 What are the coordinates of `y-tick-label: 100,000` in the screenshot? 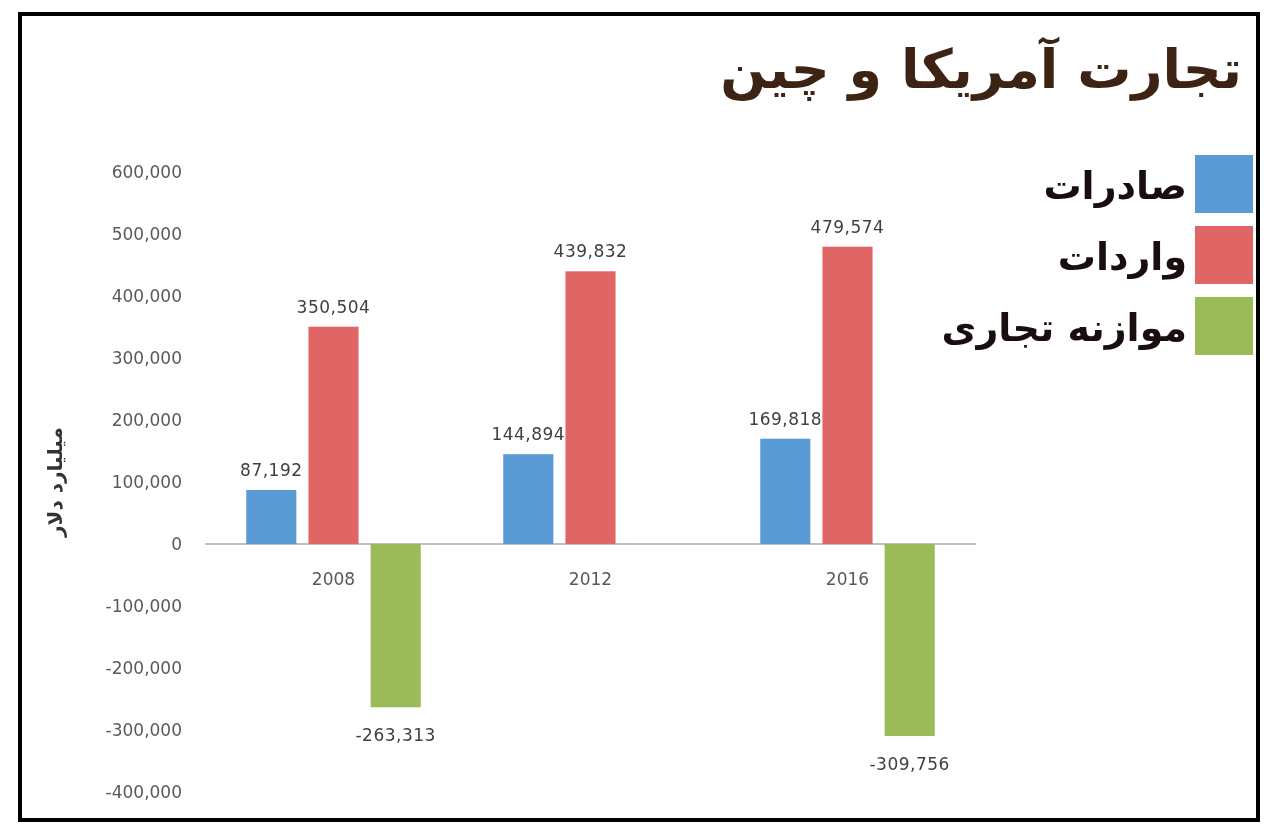 It's located at (146, 482).